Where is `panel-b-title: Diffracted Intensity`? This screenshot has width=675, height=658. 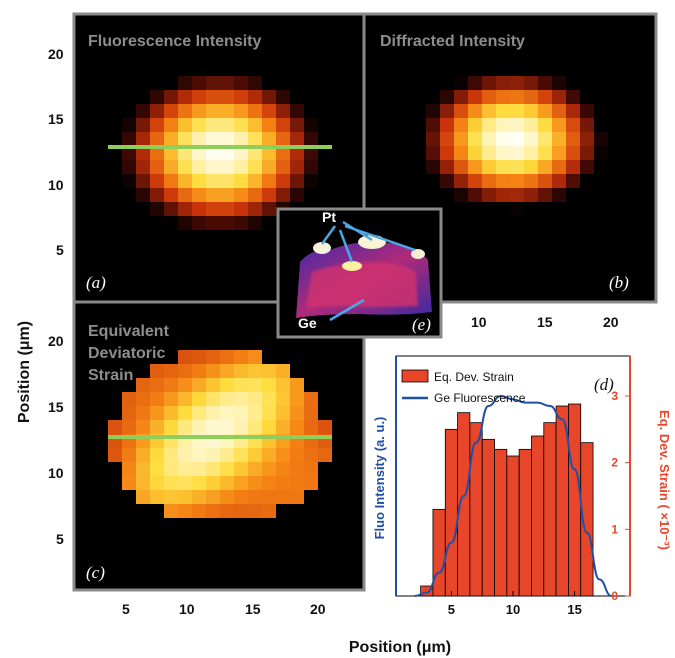
panel-b-title: Diffracted Intensity is located at coordinates (452, 41).